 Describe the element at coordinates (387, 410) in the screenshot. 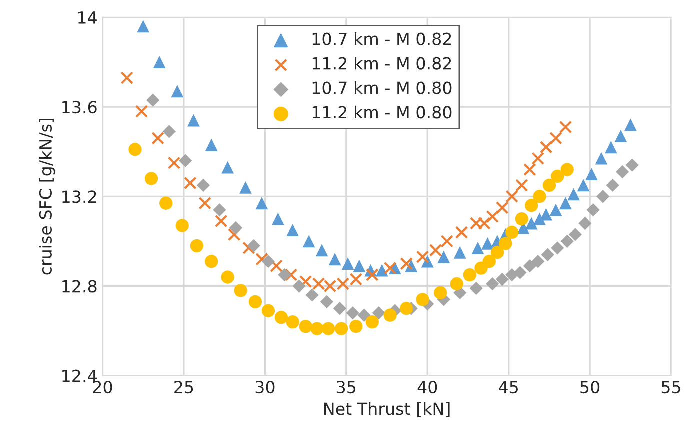

I see `x-axis-title: Net Thrust [kN]` at that location.